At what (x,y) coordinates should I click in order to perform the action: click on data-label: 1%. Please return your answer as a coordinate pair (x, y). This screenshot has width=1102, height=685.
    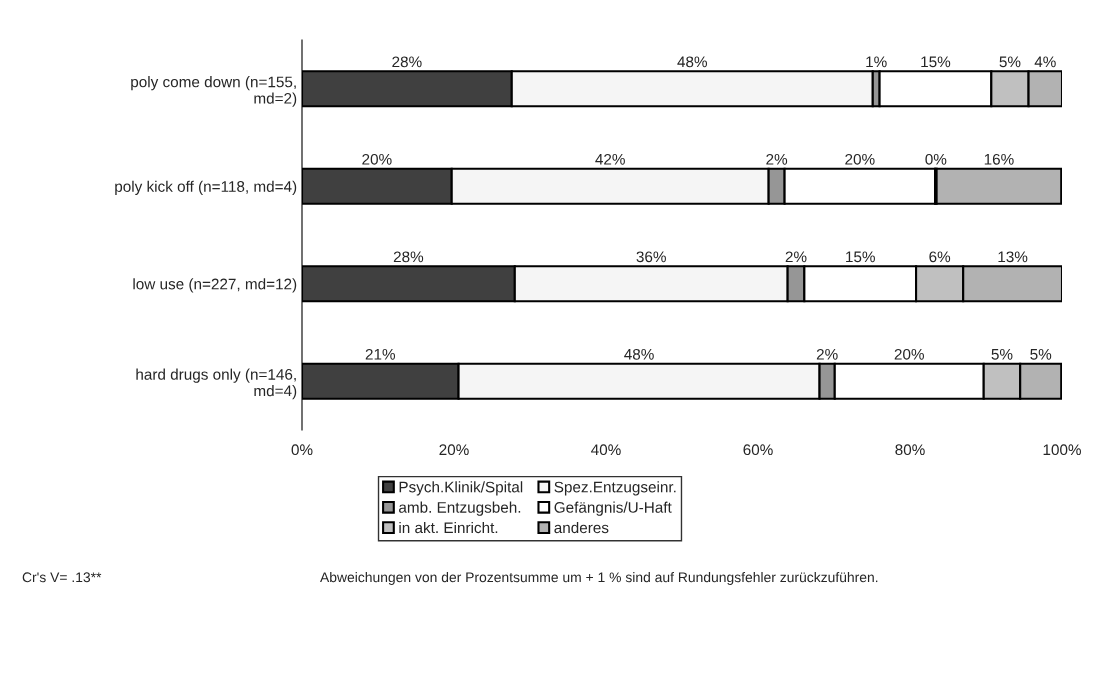
    Looking at the image, I should click on (876, 62).